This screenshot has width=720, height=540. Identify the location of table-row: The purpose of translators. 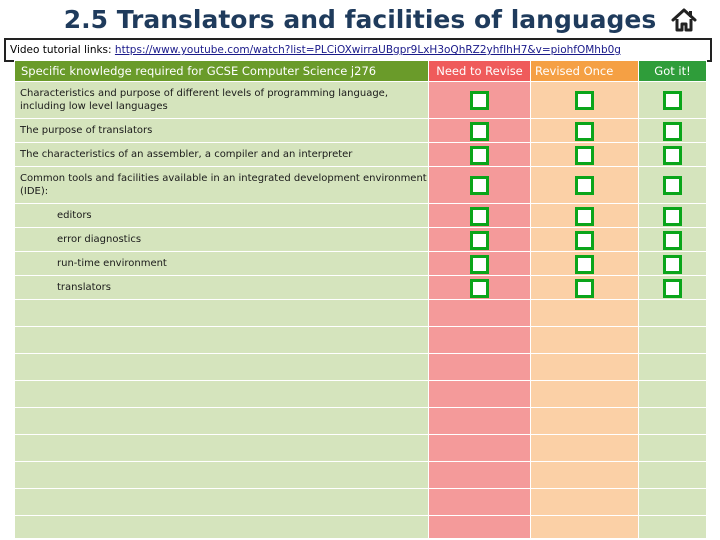
(360, 130).